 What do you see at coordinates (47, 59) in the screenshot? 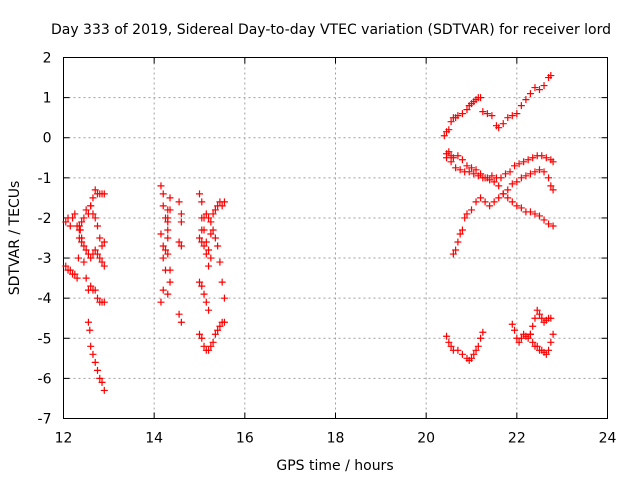
I see `y-tick-label: 2` at bounding box center [47, 59].